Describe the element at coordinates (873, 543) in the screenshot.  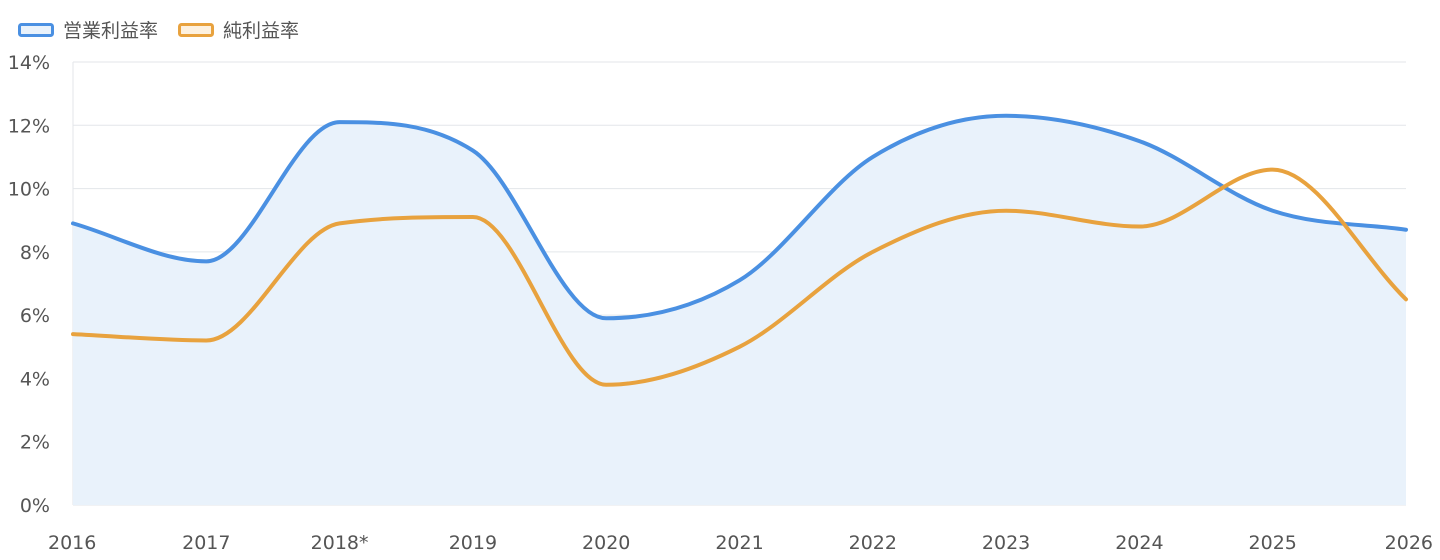
I see `x-tick-label: 2022` at that location.